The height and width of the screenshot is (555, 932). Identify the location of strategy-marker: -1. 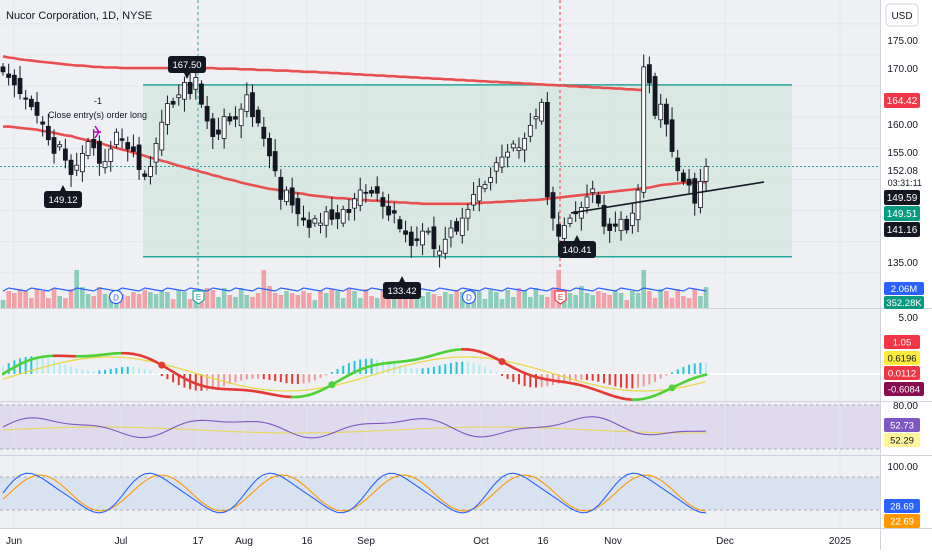
(98, 101).